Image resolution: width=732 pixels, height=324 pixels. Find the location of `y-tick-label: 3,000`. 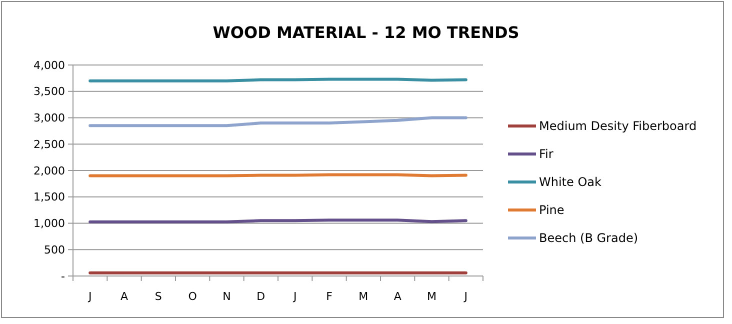

y-tick-label: 3,000 is located at coordinates (49, 118).